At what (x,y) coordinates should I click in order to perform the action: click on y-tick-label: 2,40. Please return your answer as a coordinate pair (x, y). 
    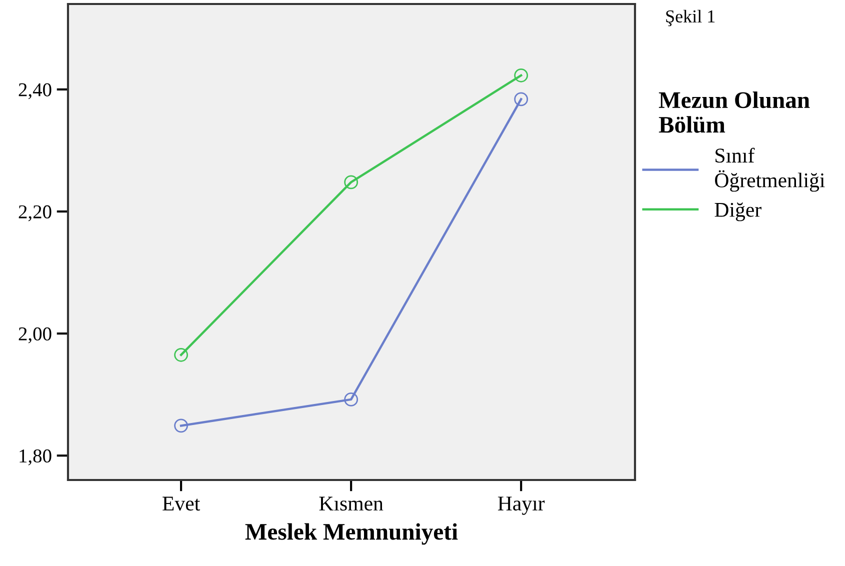
    Looking at the image, I should click on (35, 91).